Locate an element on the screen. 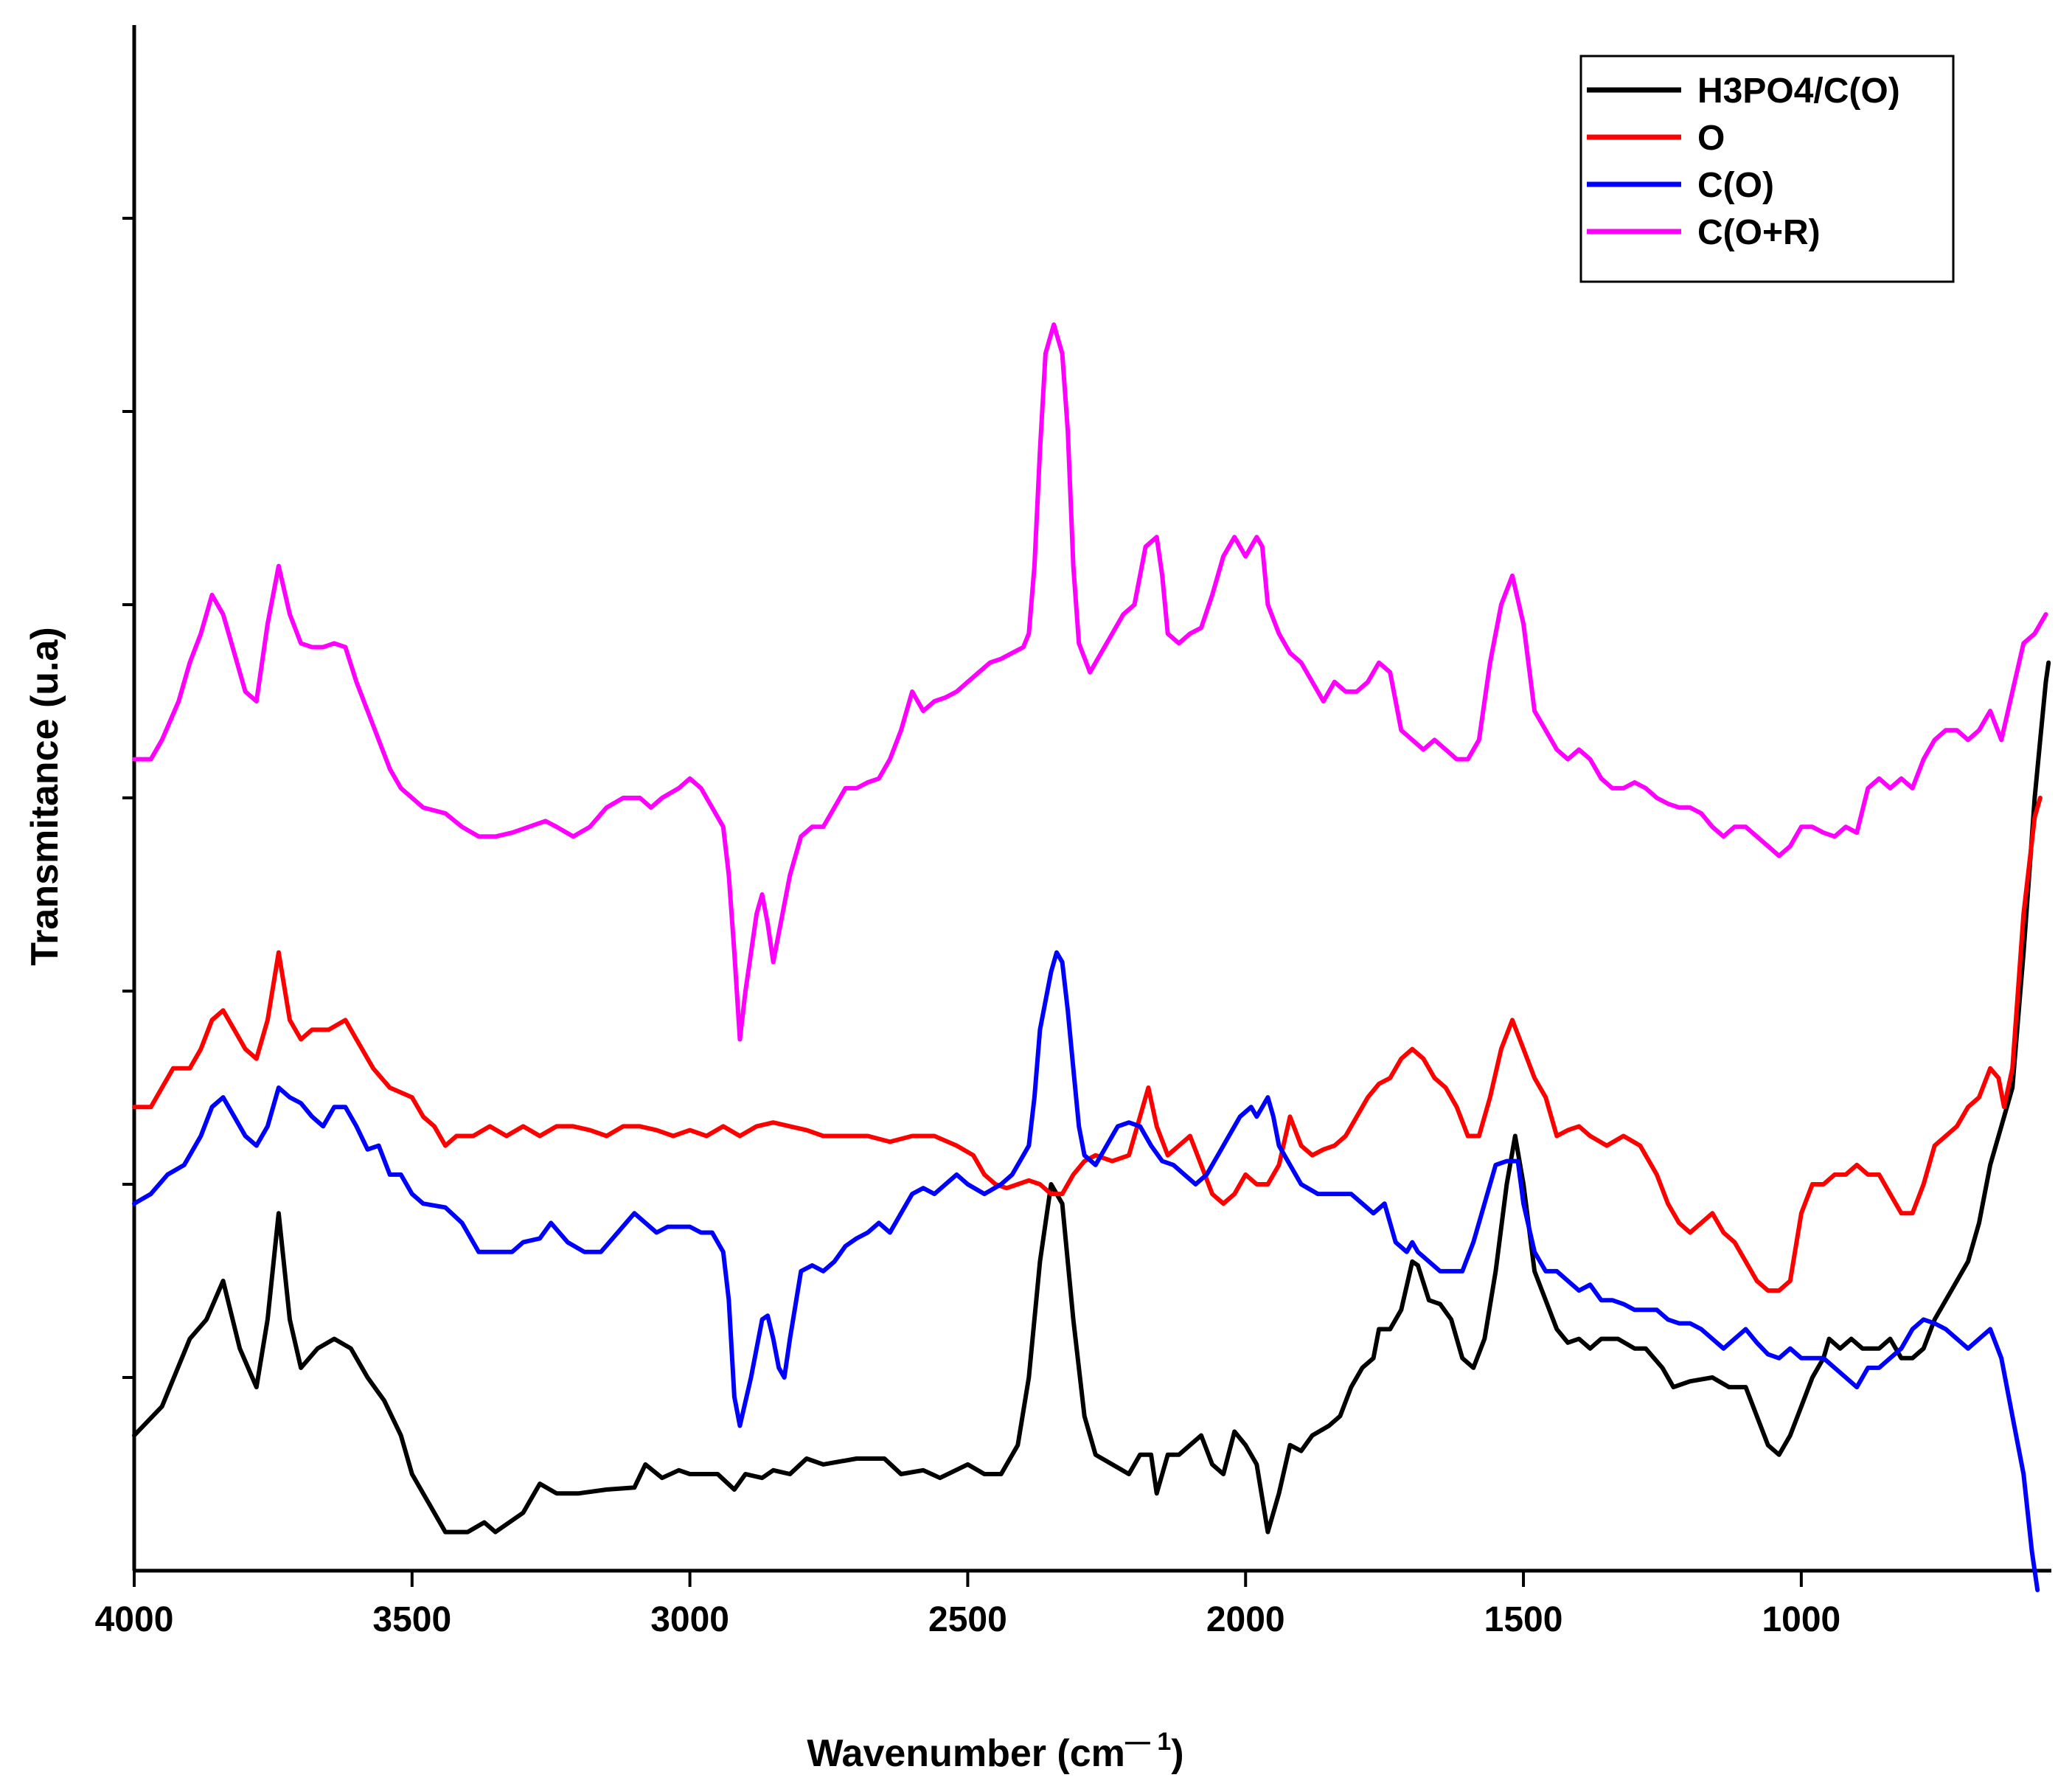  legend-label-1: H3PO4/C(O) is located at coordinates (1798, 91).